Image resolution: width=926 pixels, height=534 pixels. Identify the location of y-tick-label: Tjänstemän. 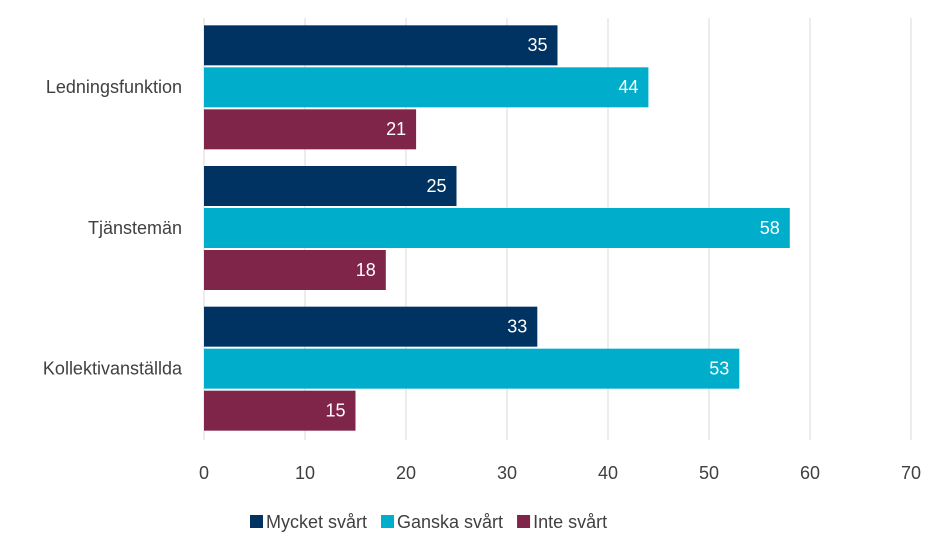
(135, 228).